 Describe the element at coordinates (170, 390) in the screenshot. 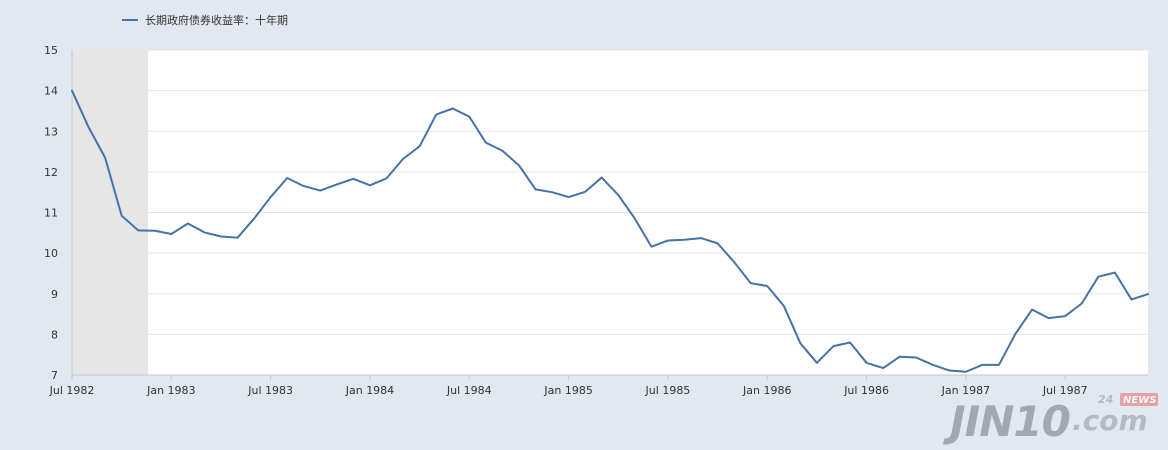

I see `x-tick-label: Jan 1983` at that location.